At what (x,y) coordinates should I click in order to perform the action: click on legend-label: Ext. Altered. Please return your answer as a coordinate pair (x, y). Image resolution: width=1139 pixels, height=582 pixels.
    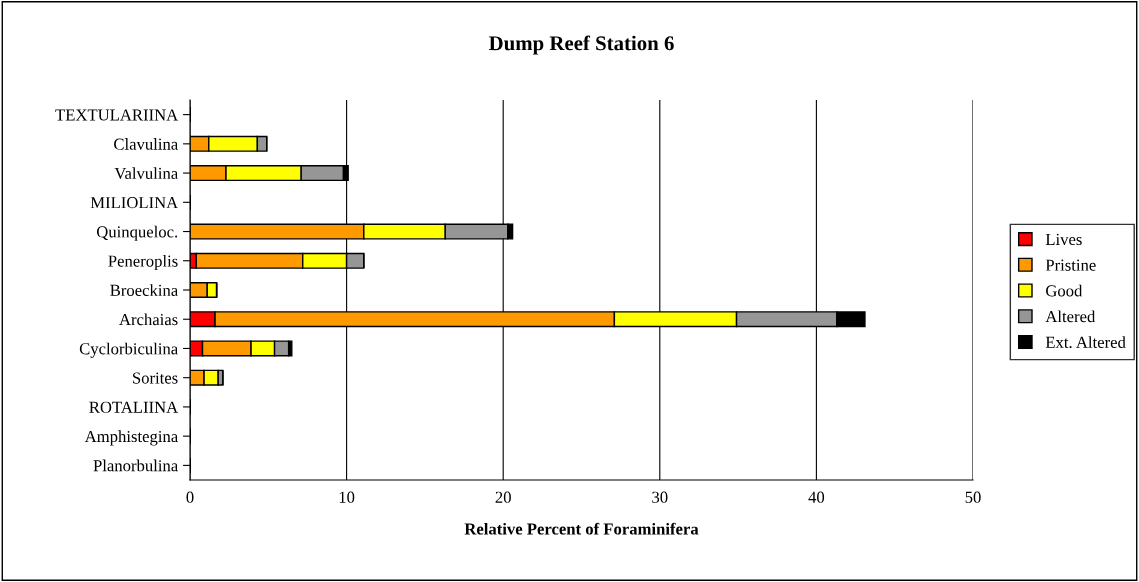
    Looking at the image, I should click on (1085, 342).